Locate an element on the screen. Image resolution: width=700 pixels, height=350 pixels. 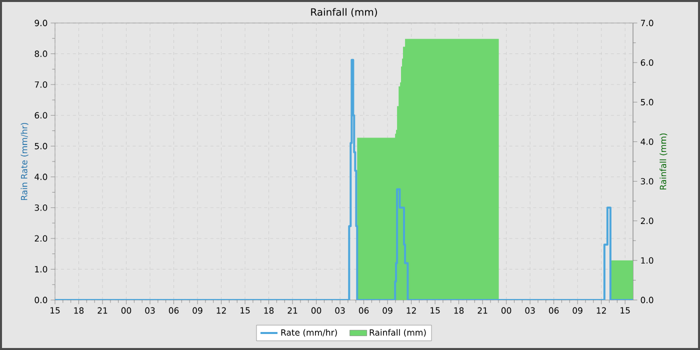
y-tick-label: 0.0 is located at coordinates (41, 300).